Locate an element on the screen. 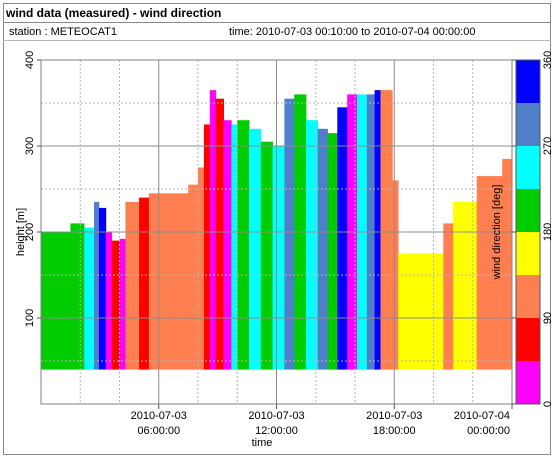 The width and height of the screenshot is (556, 460). colorbar-tick-label: 90 is located at coordinates (548, 318).